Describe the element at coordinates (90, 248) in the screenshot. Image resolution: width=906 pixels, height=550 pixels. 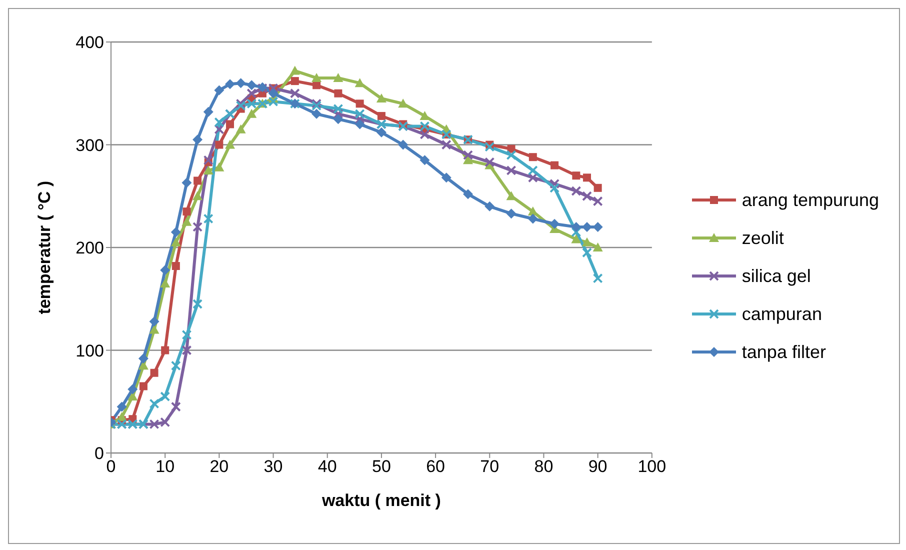
I see `y-tick-label: 200` at that location.